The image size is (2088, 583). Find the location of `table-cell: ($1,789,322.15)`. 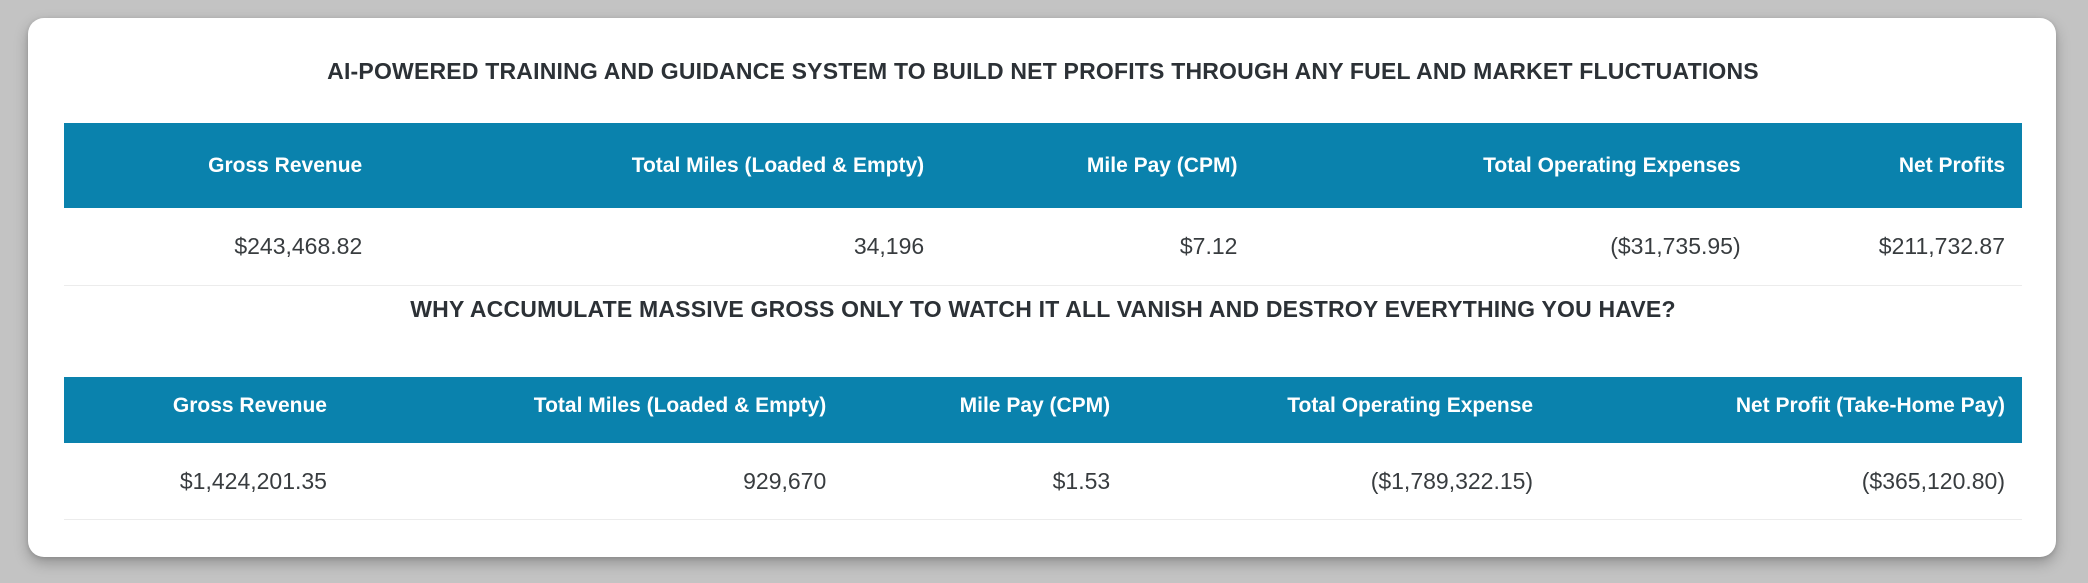

table-cell: ($1,789,322.15) is located at coordinates (1339, 481).